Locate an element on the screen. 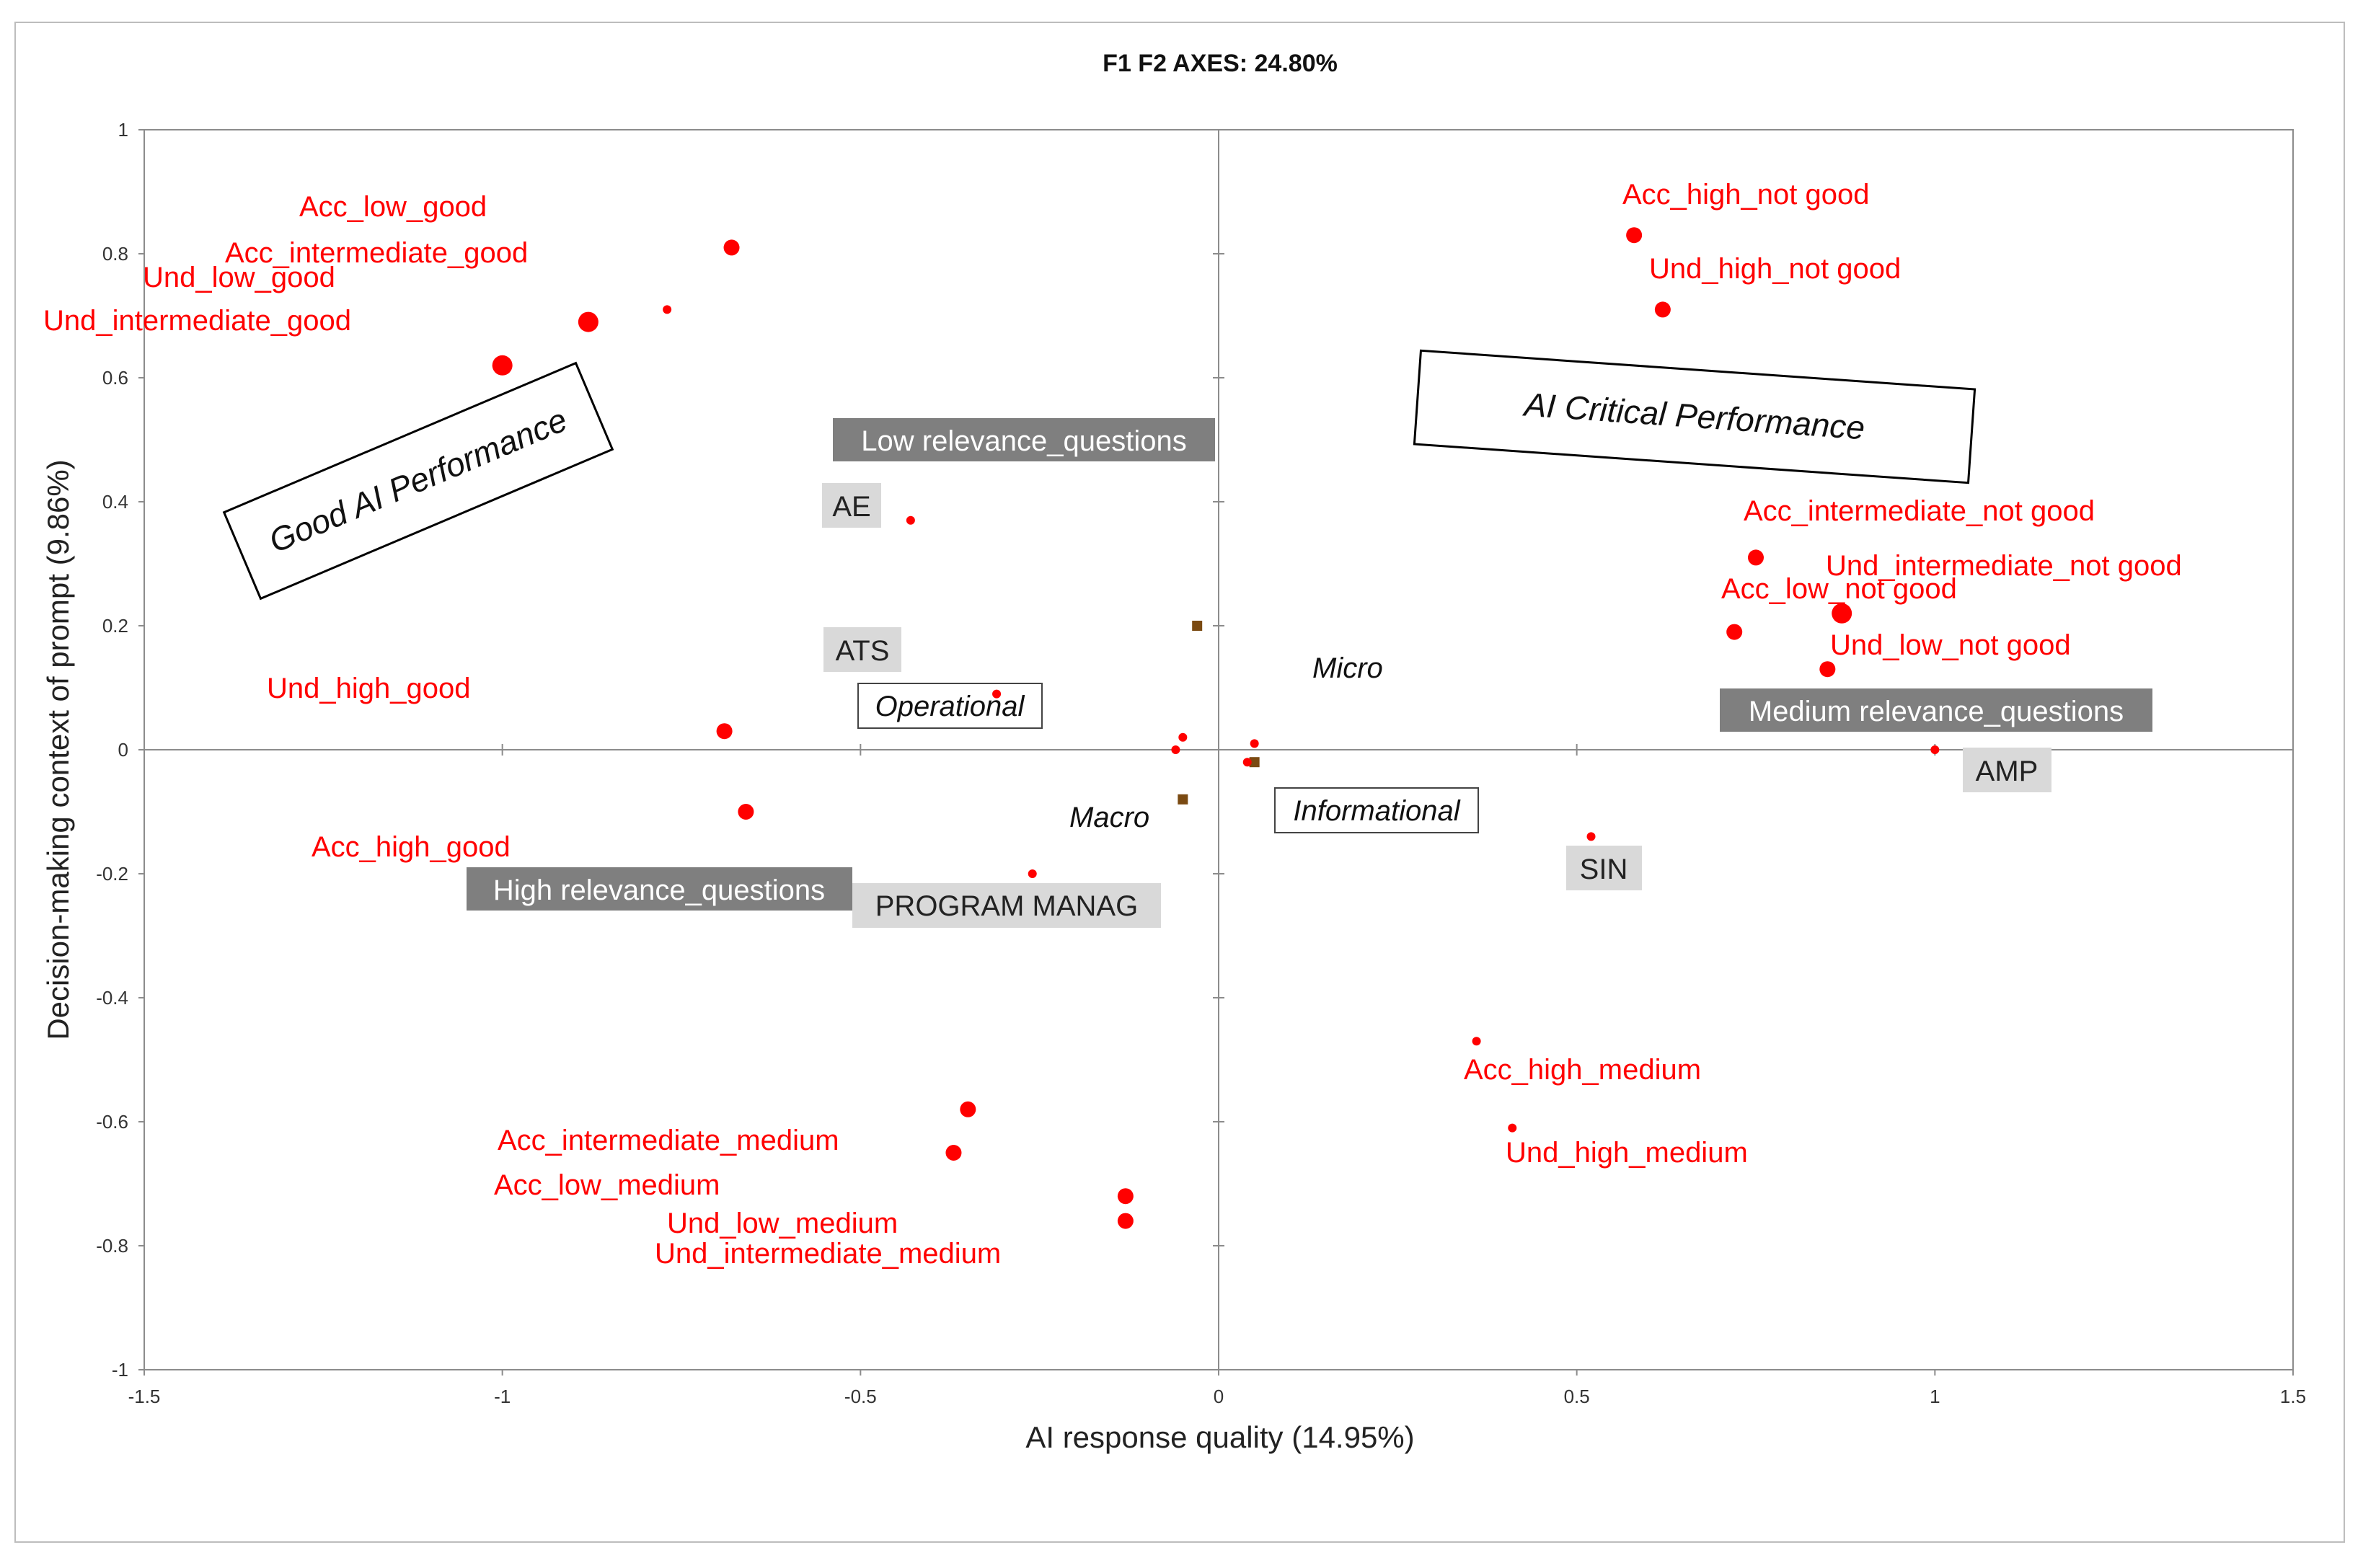 The image size is (2363, 1568). ats-box is located at coordinates (862, 649).